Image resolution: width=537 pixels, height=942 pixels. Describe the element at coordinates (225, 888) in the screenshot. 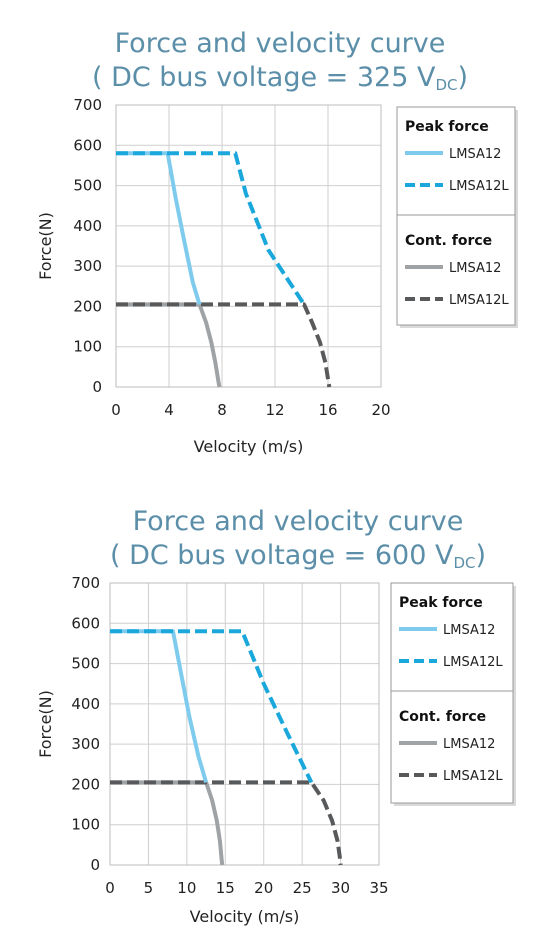

I see `x-tick-label: 15` at that location.